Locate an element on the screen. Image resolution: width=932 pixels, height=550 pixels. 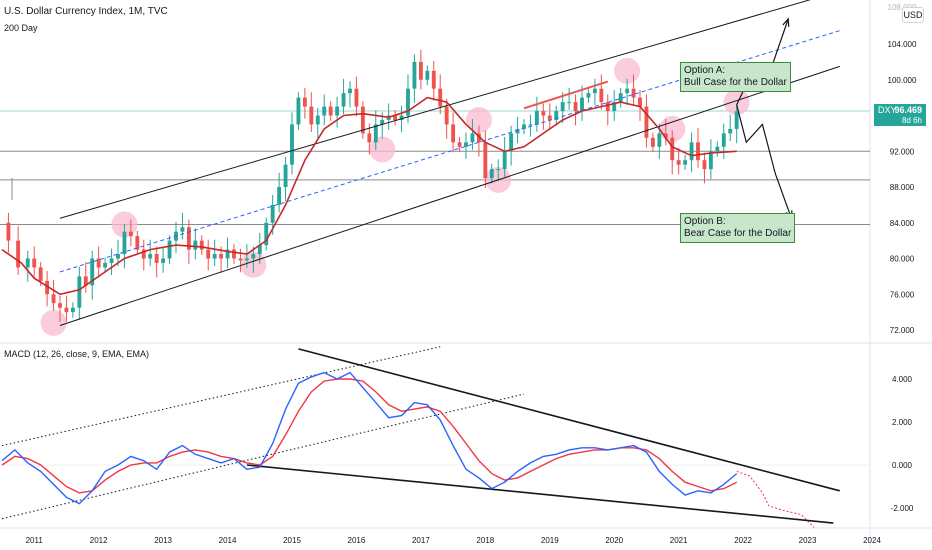
time-tick-label: 2022 is located at coordinates (743, 540).